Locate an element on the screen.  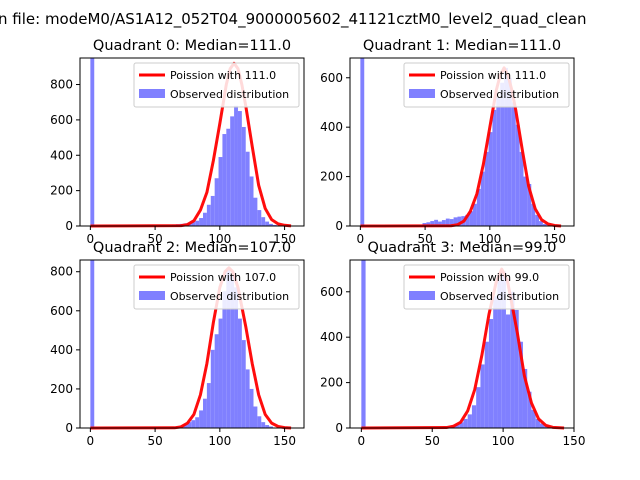
x-tick-label: 100 is located at coordinates (503, 441).